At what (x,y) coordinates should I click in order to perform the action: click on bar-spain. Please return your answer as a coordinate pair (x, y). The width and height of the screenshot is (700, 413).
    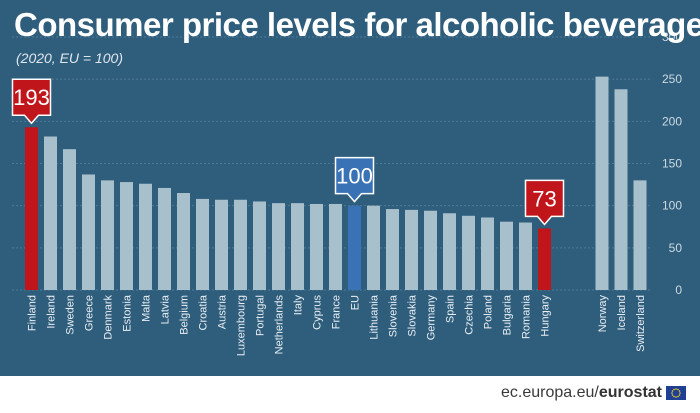
    Looking at the image, I should click on (449, 251).